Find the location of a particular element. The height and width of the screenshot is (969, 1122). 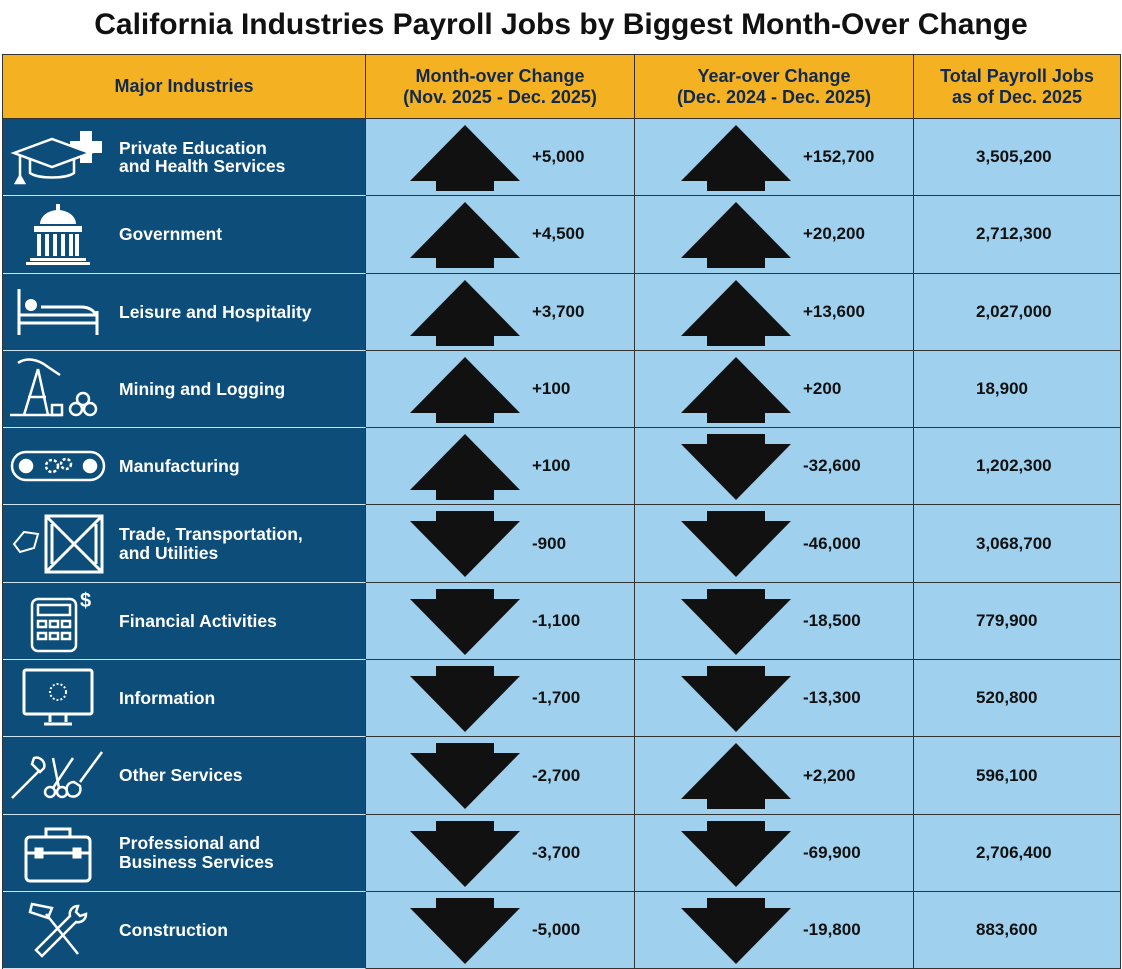

total-payroll-jobs-cell: 2,712,300 is located at coordinates (1017, 235).